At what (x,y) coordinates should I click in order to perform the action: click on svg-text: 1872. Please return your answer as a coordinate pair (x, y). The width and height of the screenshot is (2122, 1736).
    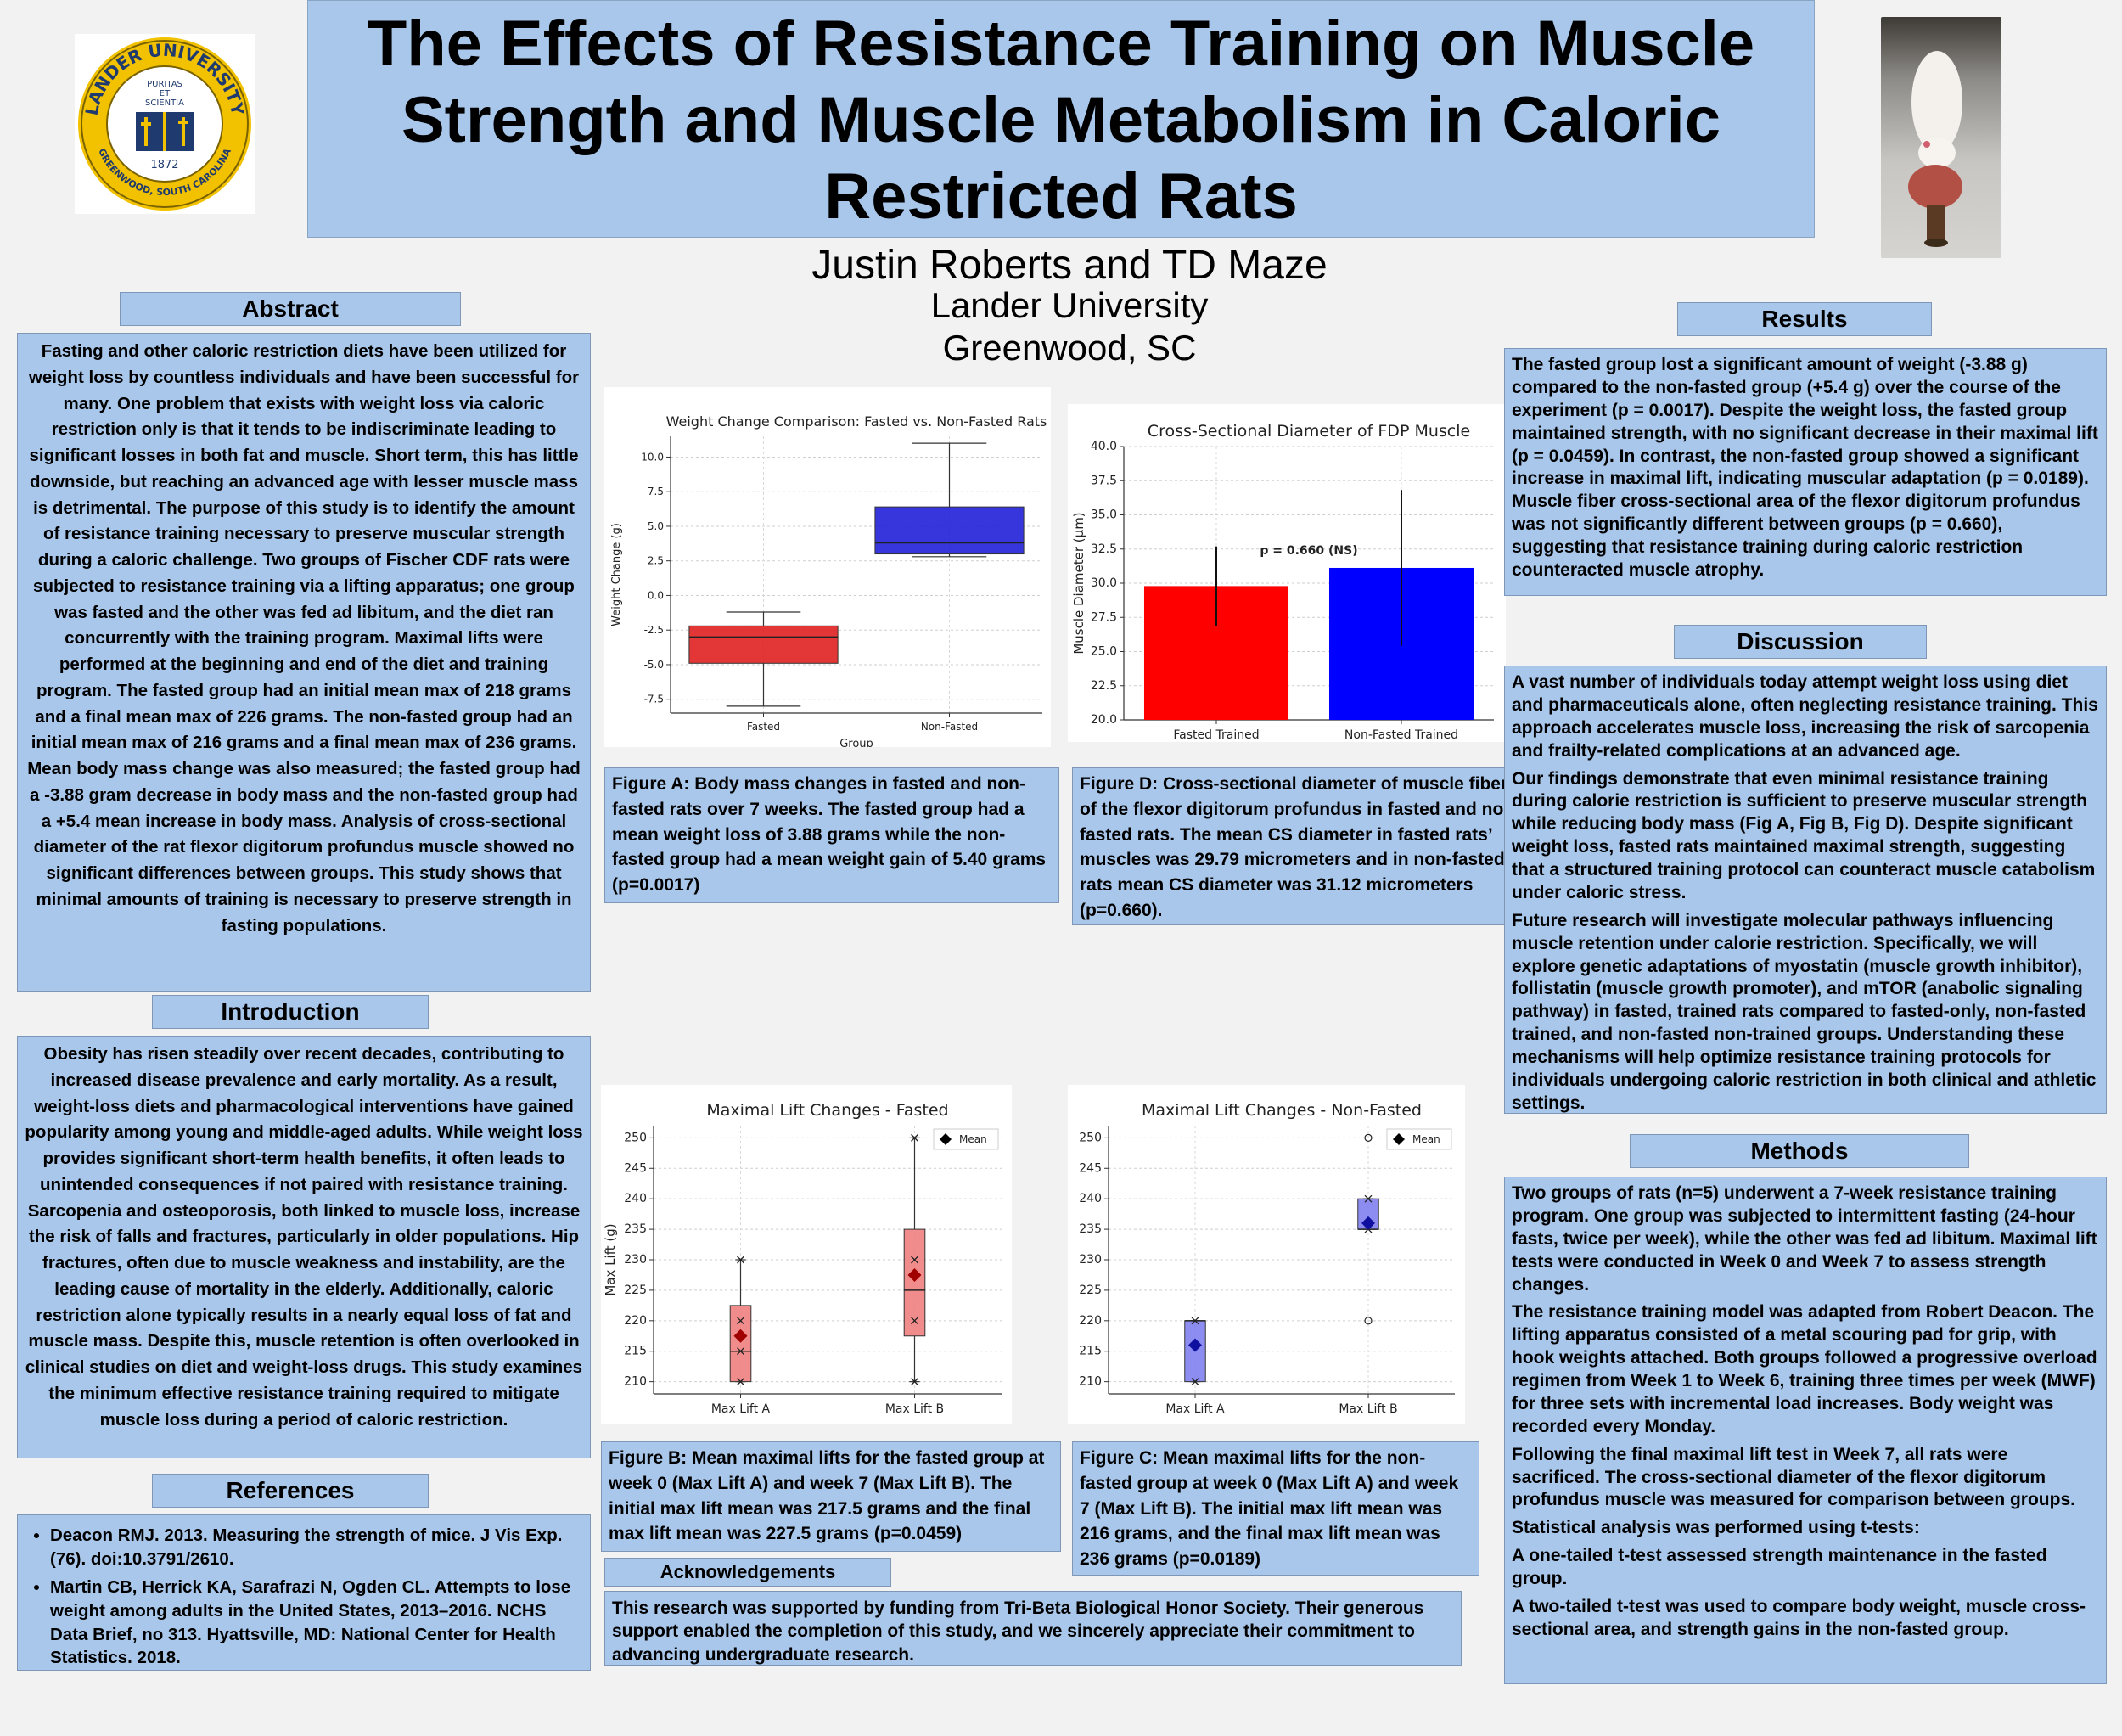
    Looking at the image, I should click on (164, 165).